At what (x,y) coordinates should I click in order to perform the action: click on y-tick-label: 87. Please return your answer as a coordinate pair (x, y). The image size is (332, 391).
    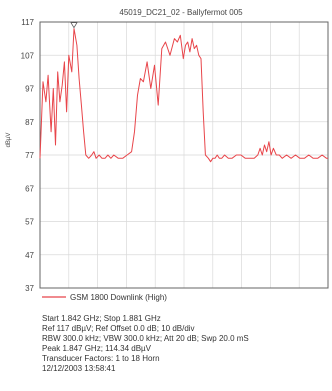
    Looking at the image, I should click on (29, 122).